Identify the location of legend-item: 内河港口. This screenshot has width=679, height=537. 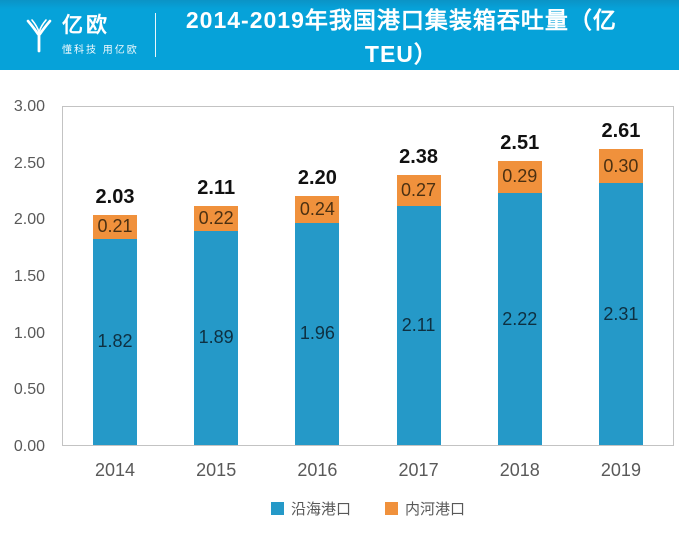
(425, 508).